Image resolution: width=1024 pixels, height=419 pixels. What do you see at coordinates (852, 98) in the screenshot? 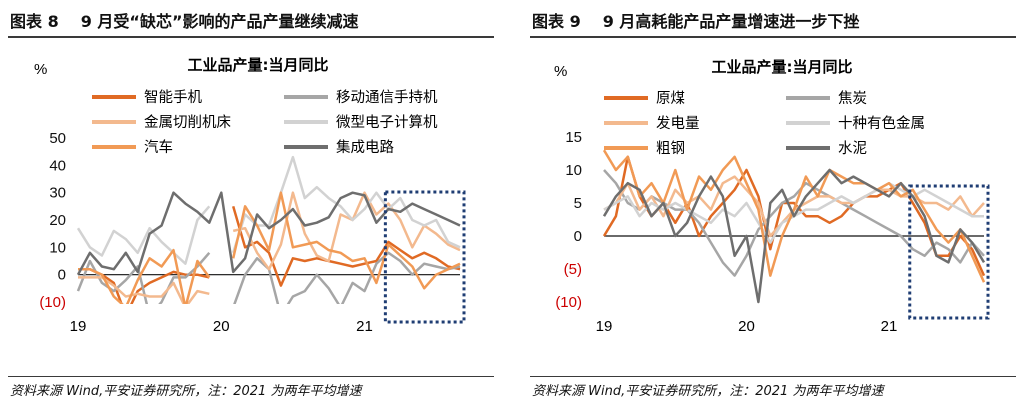
I see `legend-label: 焦炭` at bounding box center [852, 98].